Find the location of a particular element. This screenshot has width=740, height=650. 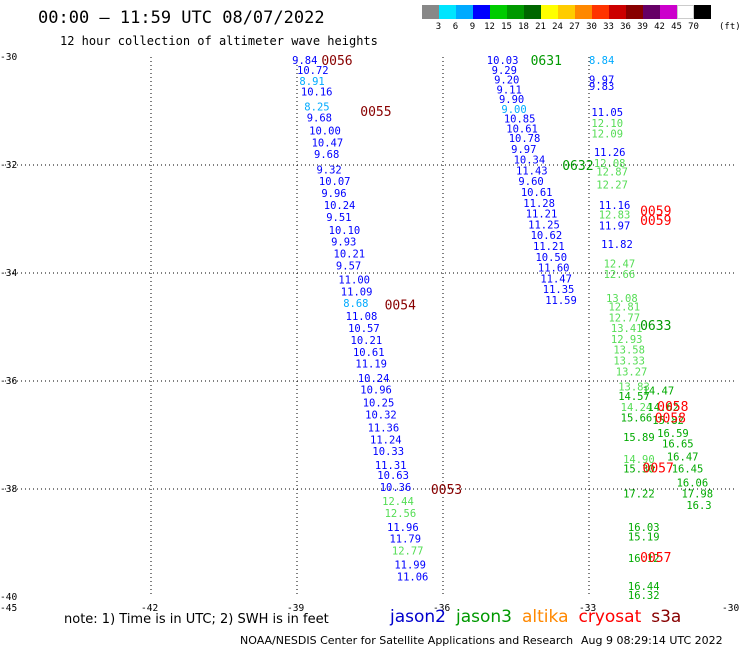

wave-height-reading: 14.24 is located at coordinates (637, 408).